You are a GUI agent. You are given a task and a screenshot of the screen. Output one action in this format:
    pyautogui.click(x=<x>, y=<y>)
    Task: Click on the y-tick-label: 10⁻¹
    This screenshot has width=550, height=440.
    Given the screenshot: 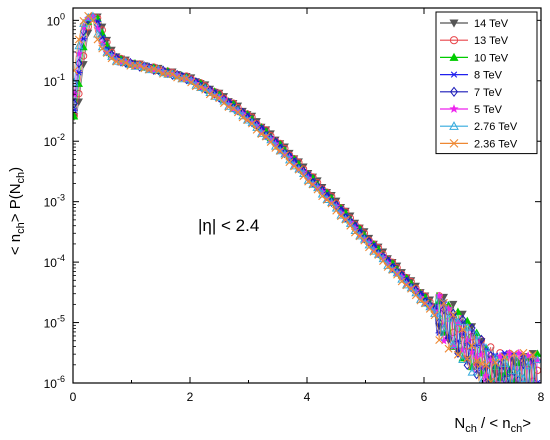 What is the action you would take?
    pyautogui.click(x=54, y=80)
    